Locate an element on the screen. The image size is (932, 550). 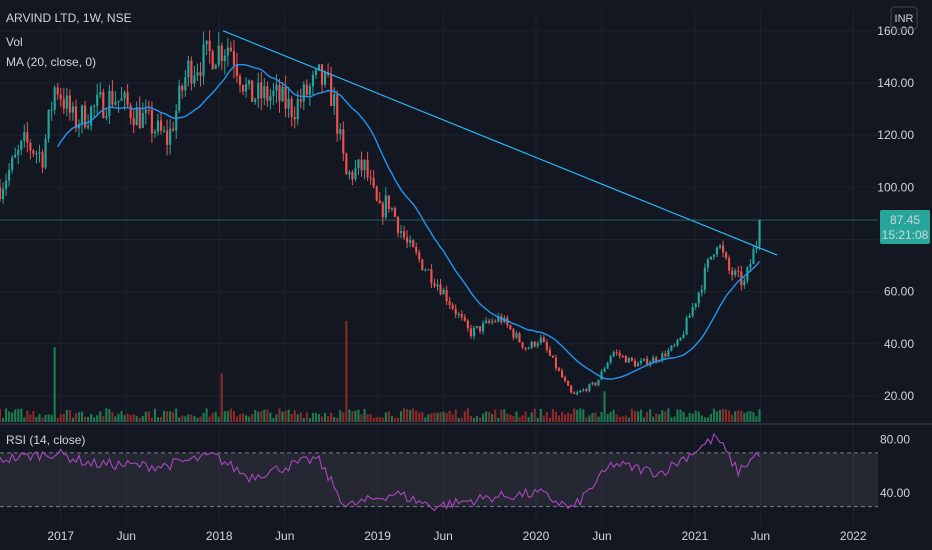
time-tick-label: 2019 is located at coordinates (377, 536).